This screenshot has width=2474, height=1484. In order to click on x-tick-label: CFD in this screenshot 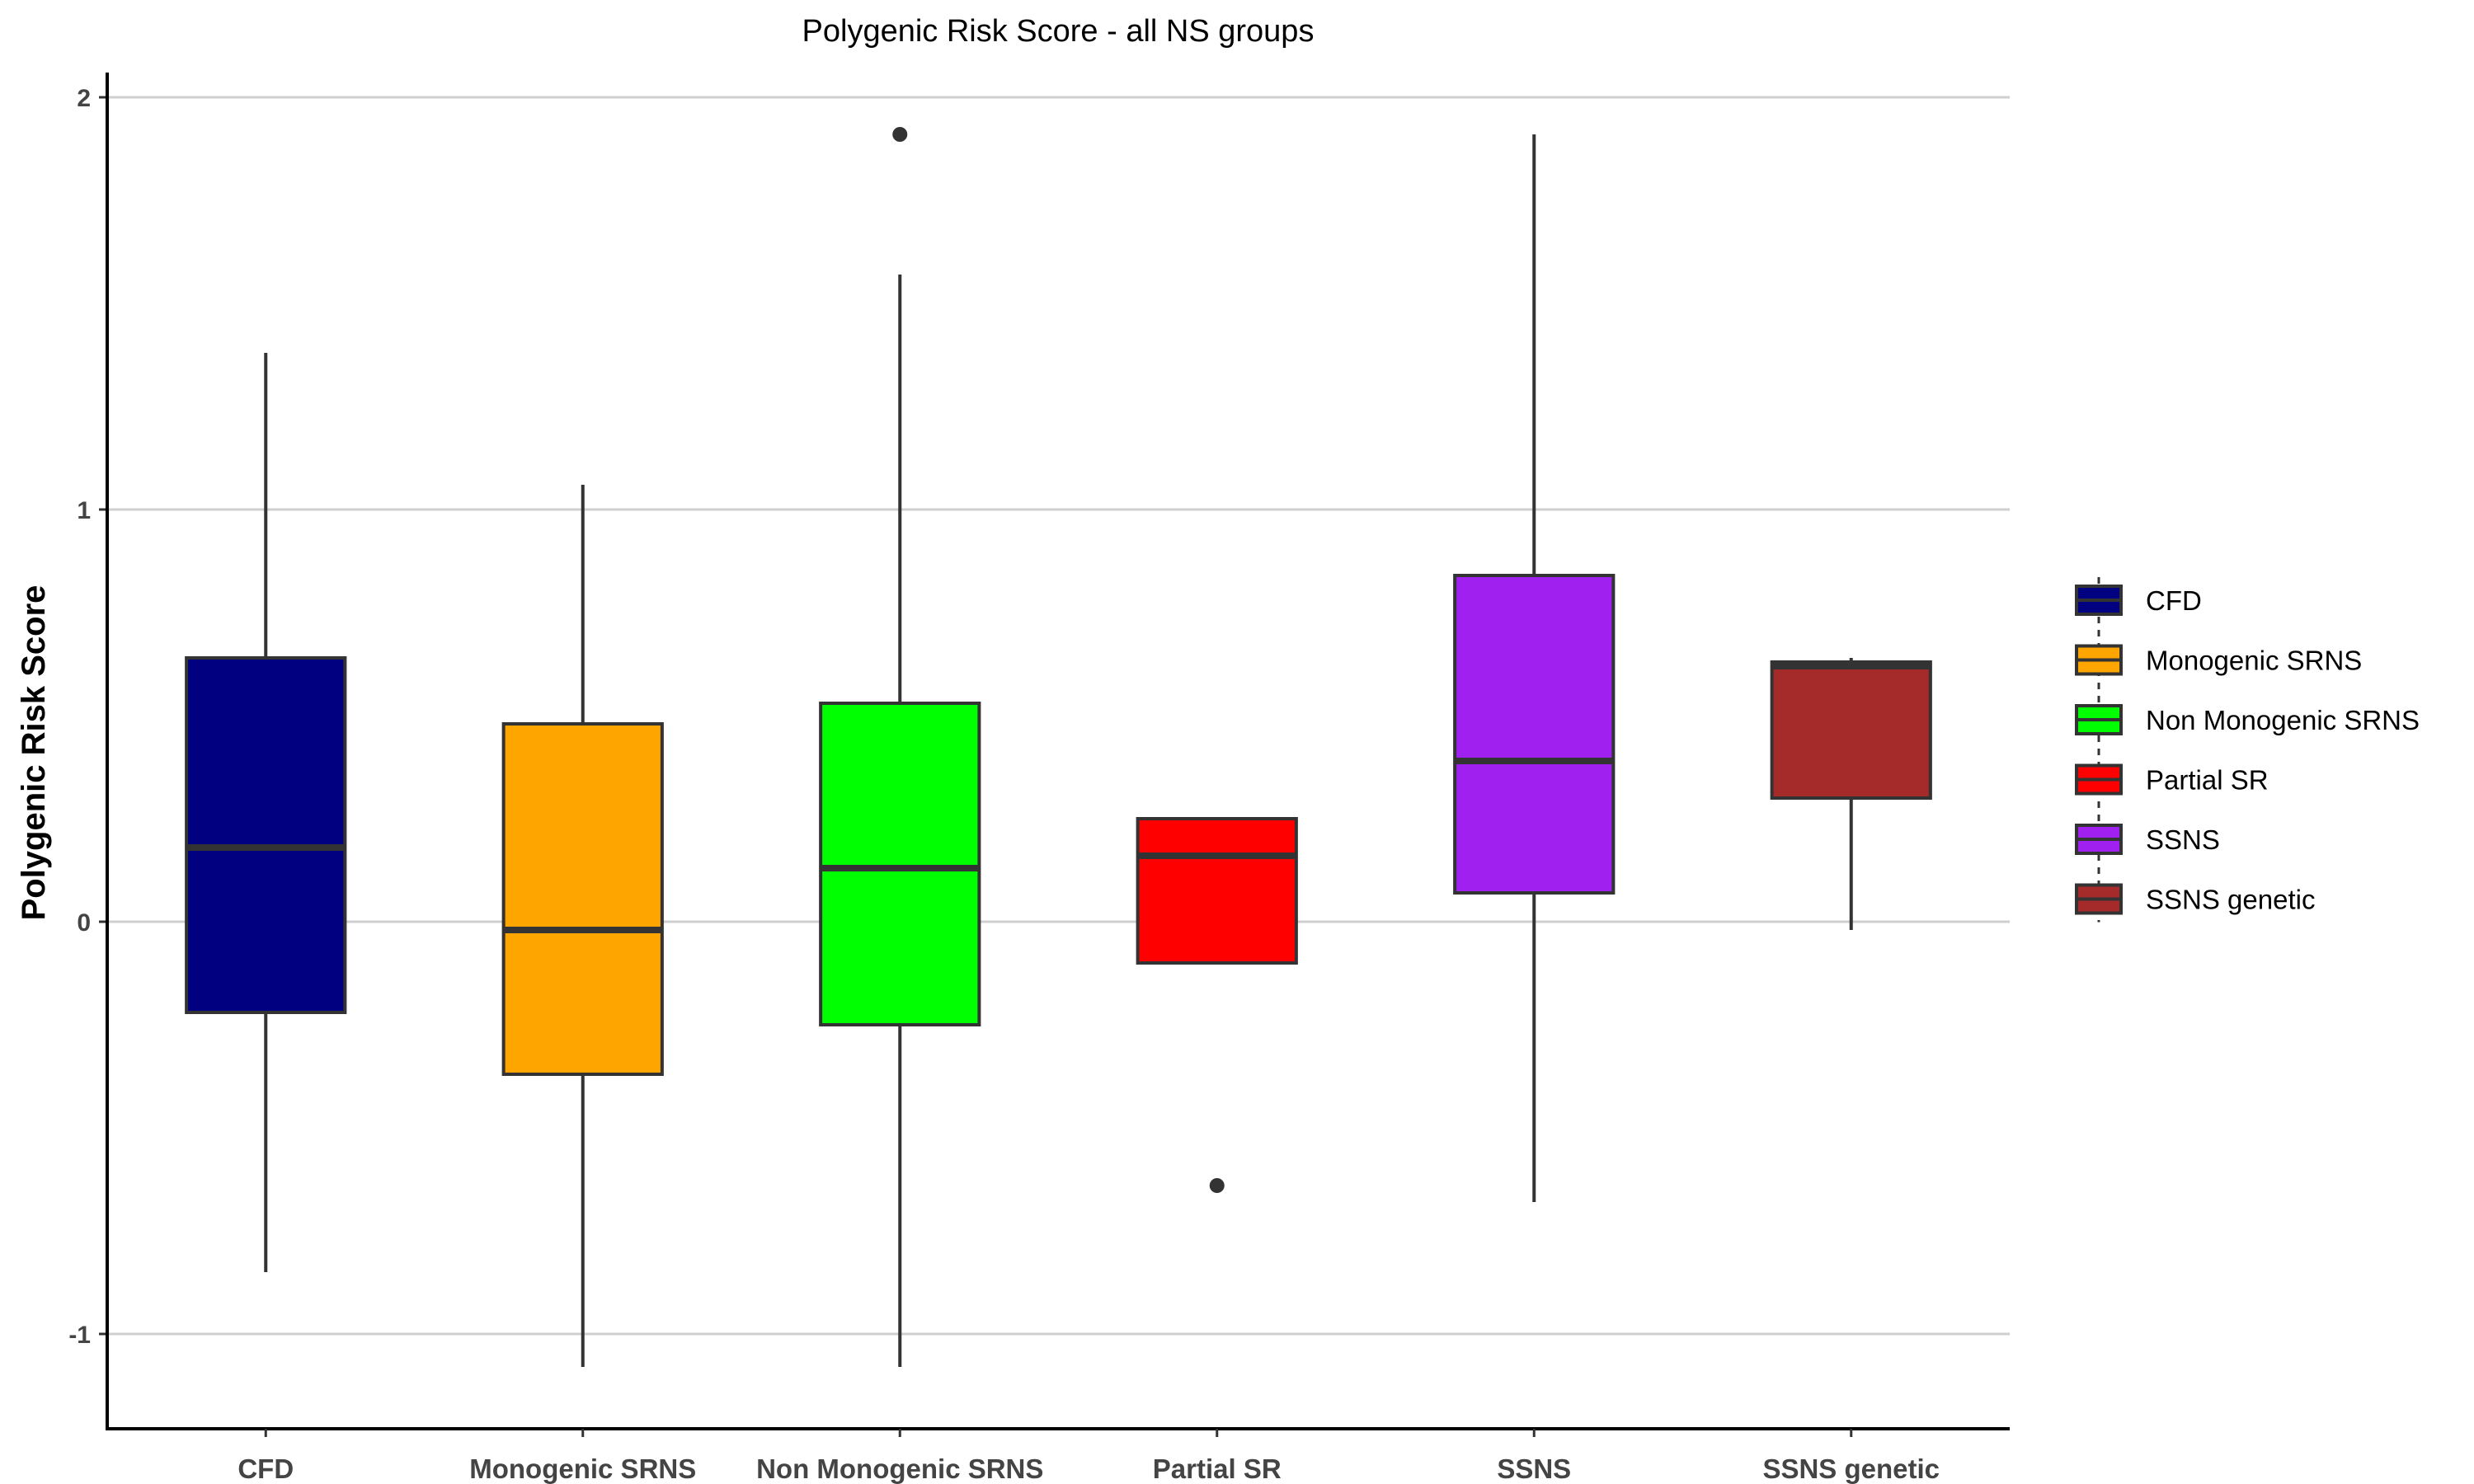, I will do `click(266, 1468)`.